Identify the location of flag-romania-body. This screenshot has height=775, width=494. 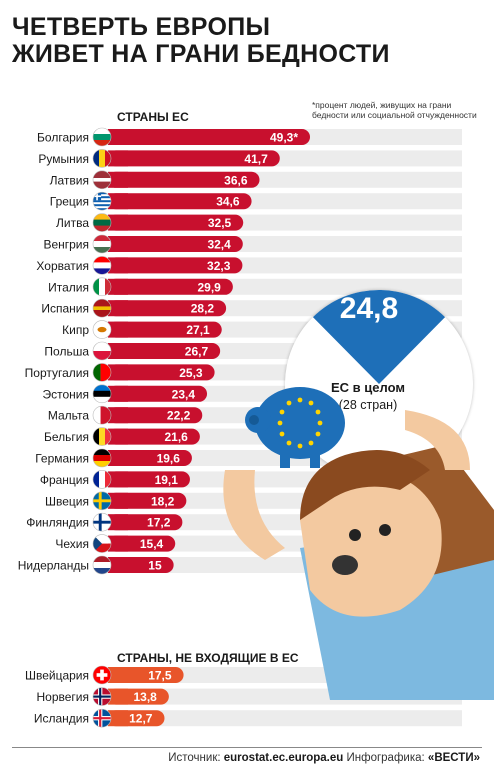
(102, 158).